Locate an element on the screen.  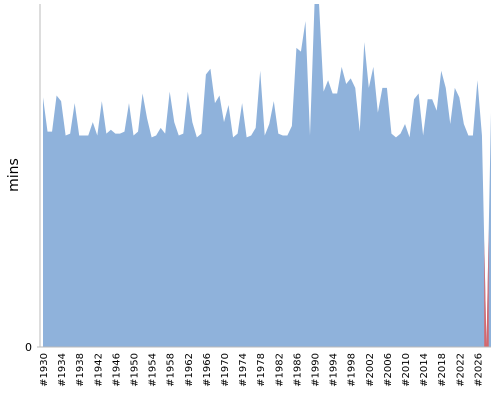
y-axis-label: mins is located at coordinates (14, 175).